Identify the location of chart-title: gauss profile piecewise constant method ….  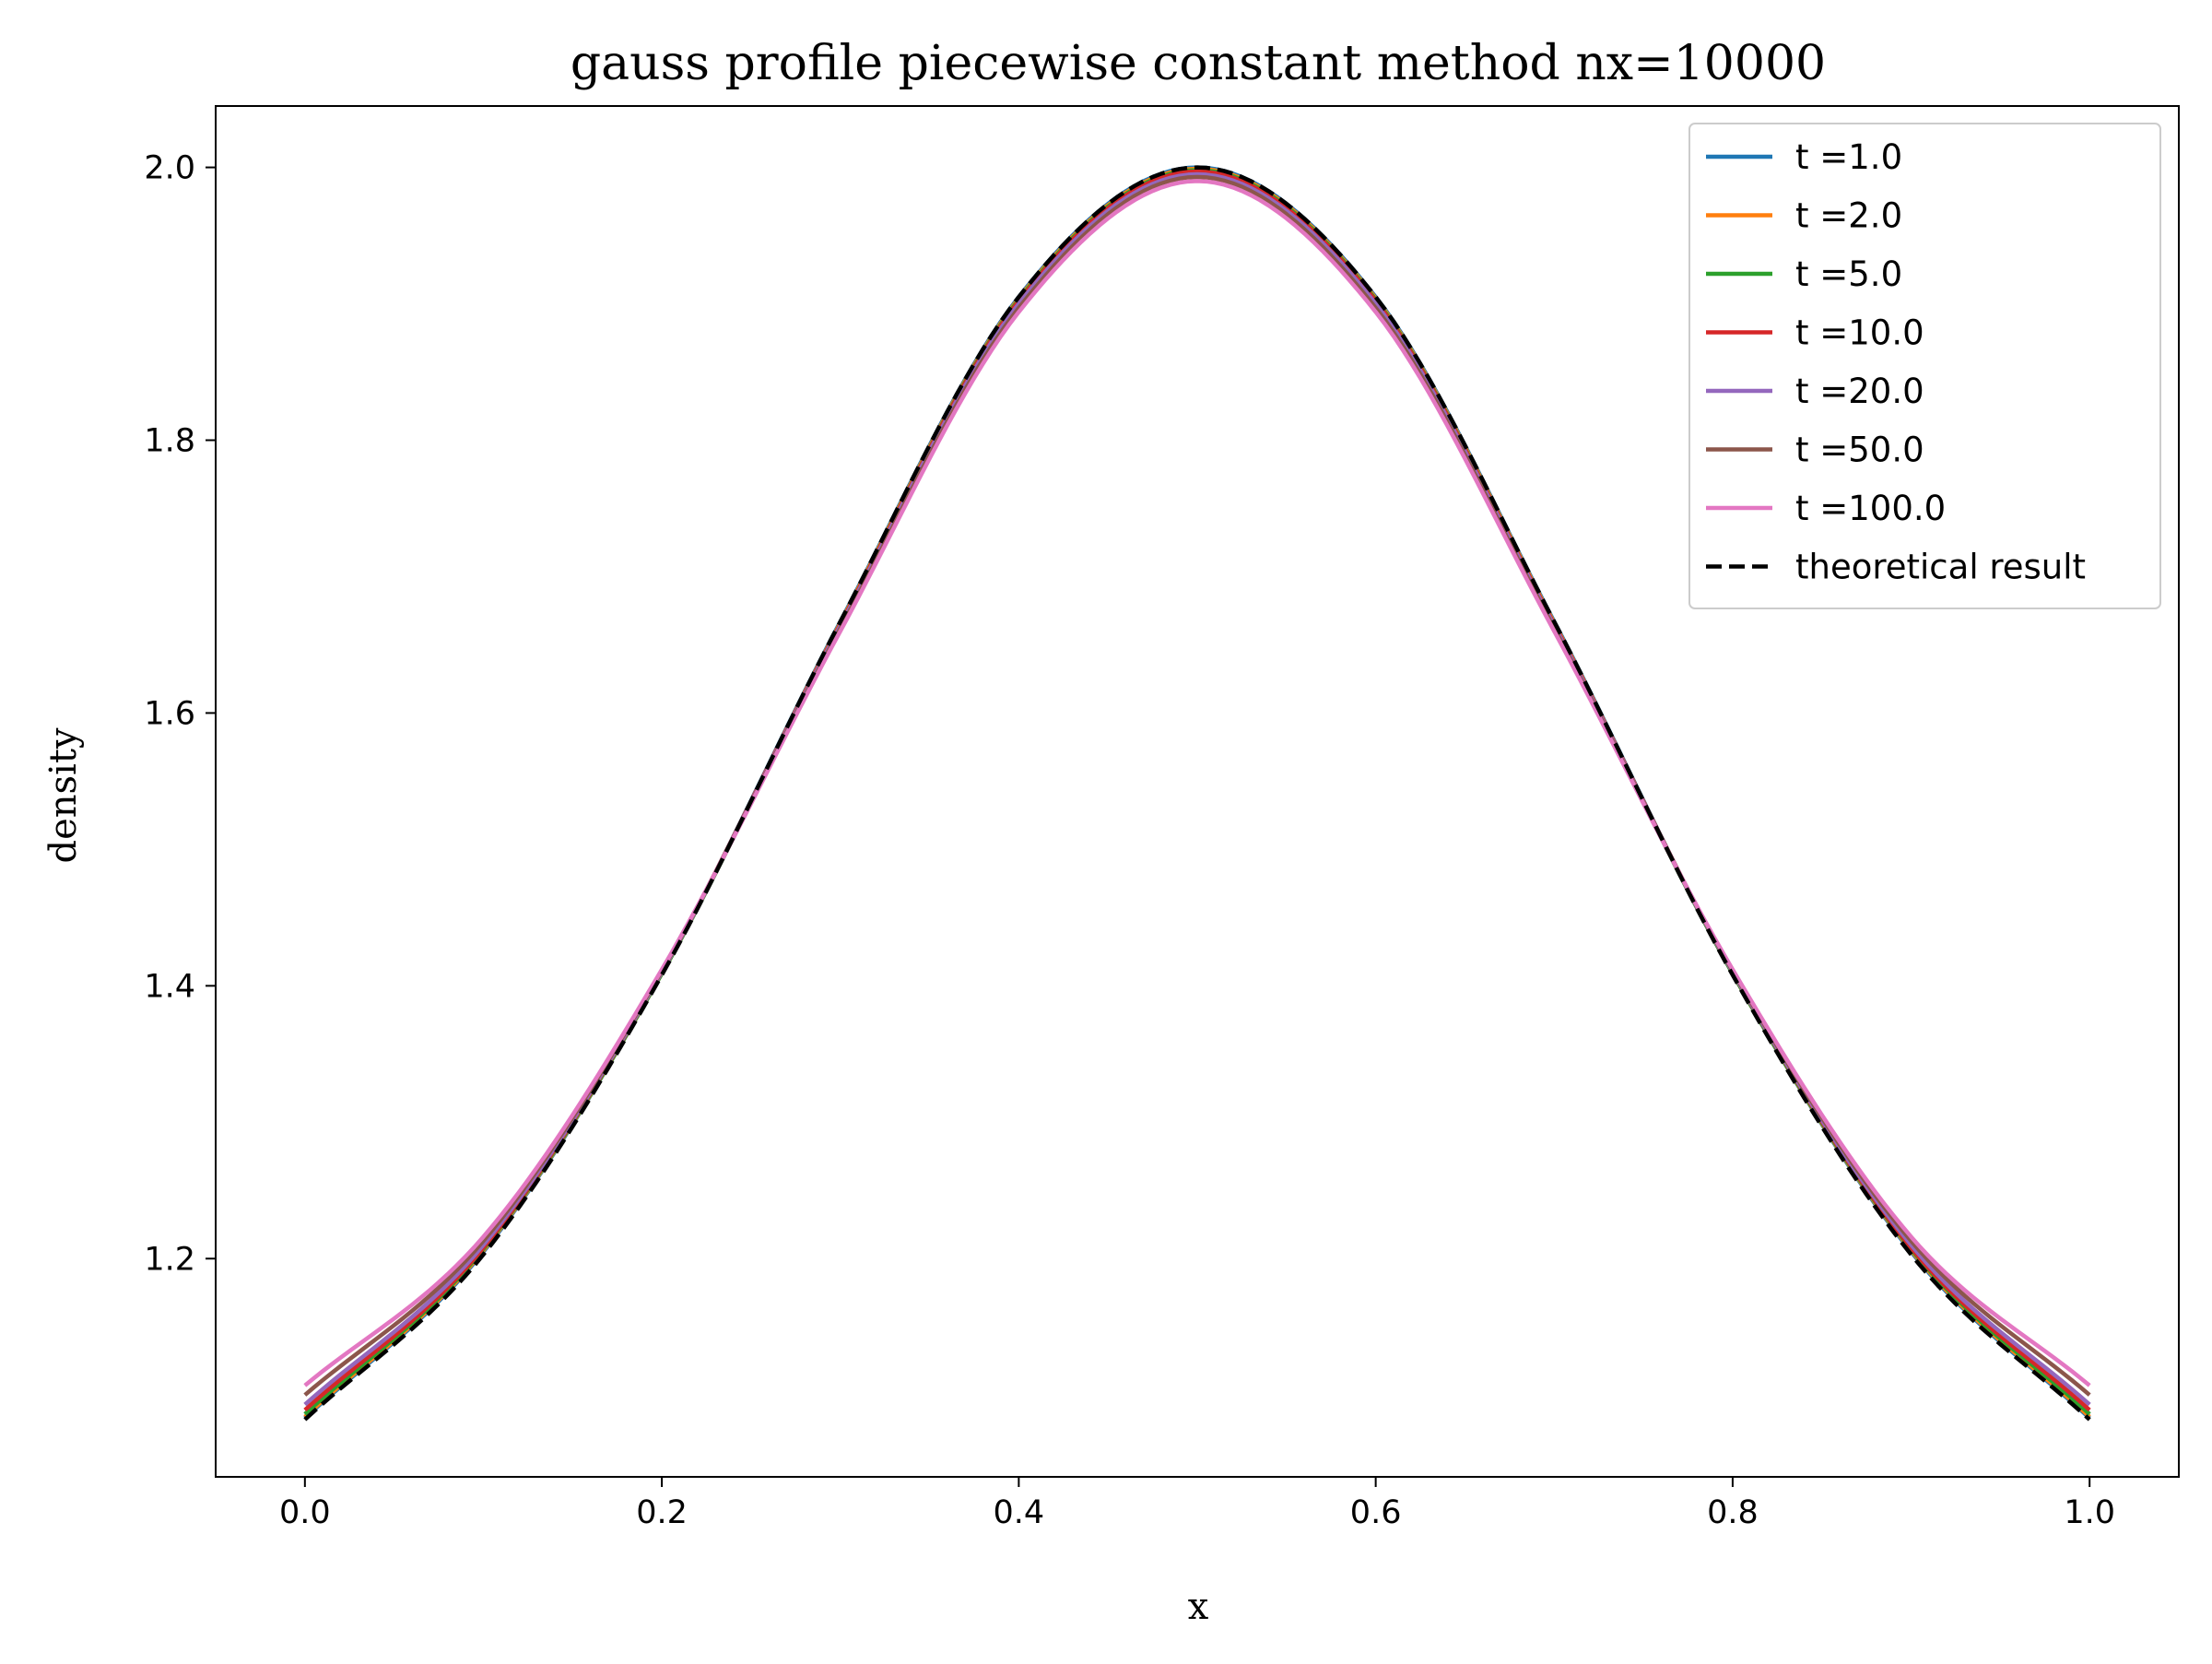
(1198, 63).